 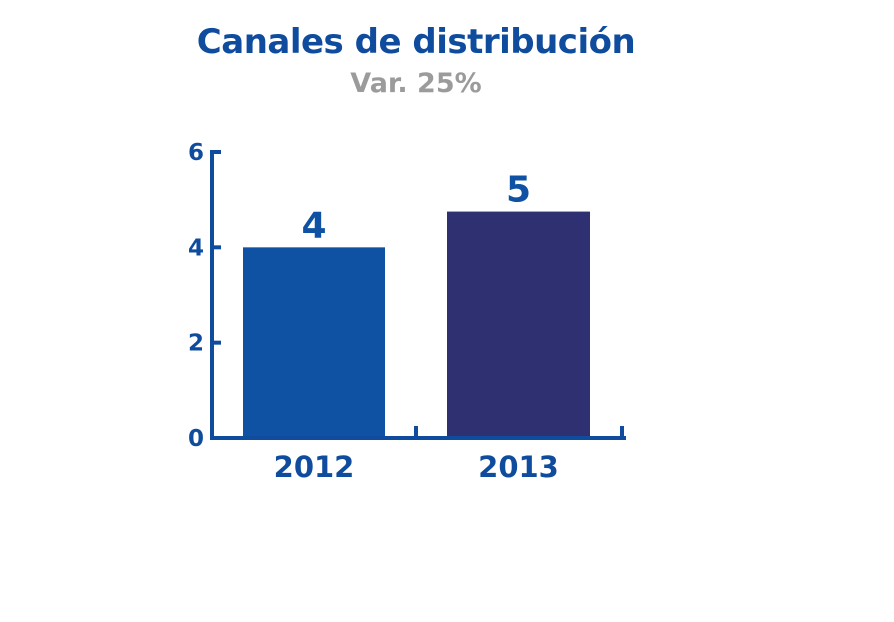 I want to click on x-tick-label-2013: 2013, so click(x=518, y=467).